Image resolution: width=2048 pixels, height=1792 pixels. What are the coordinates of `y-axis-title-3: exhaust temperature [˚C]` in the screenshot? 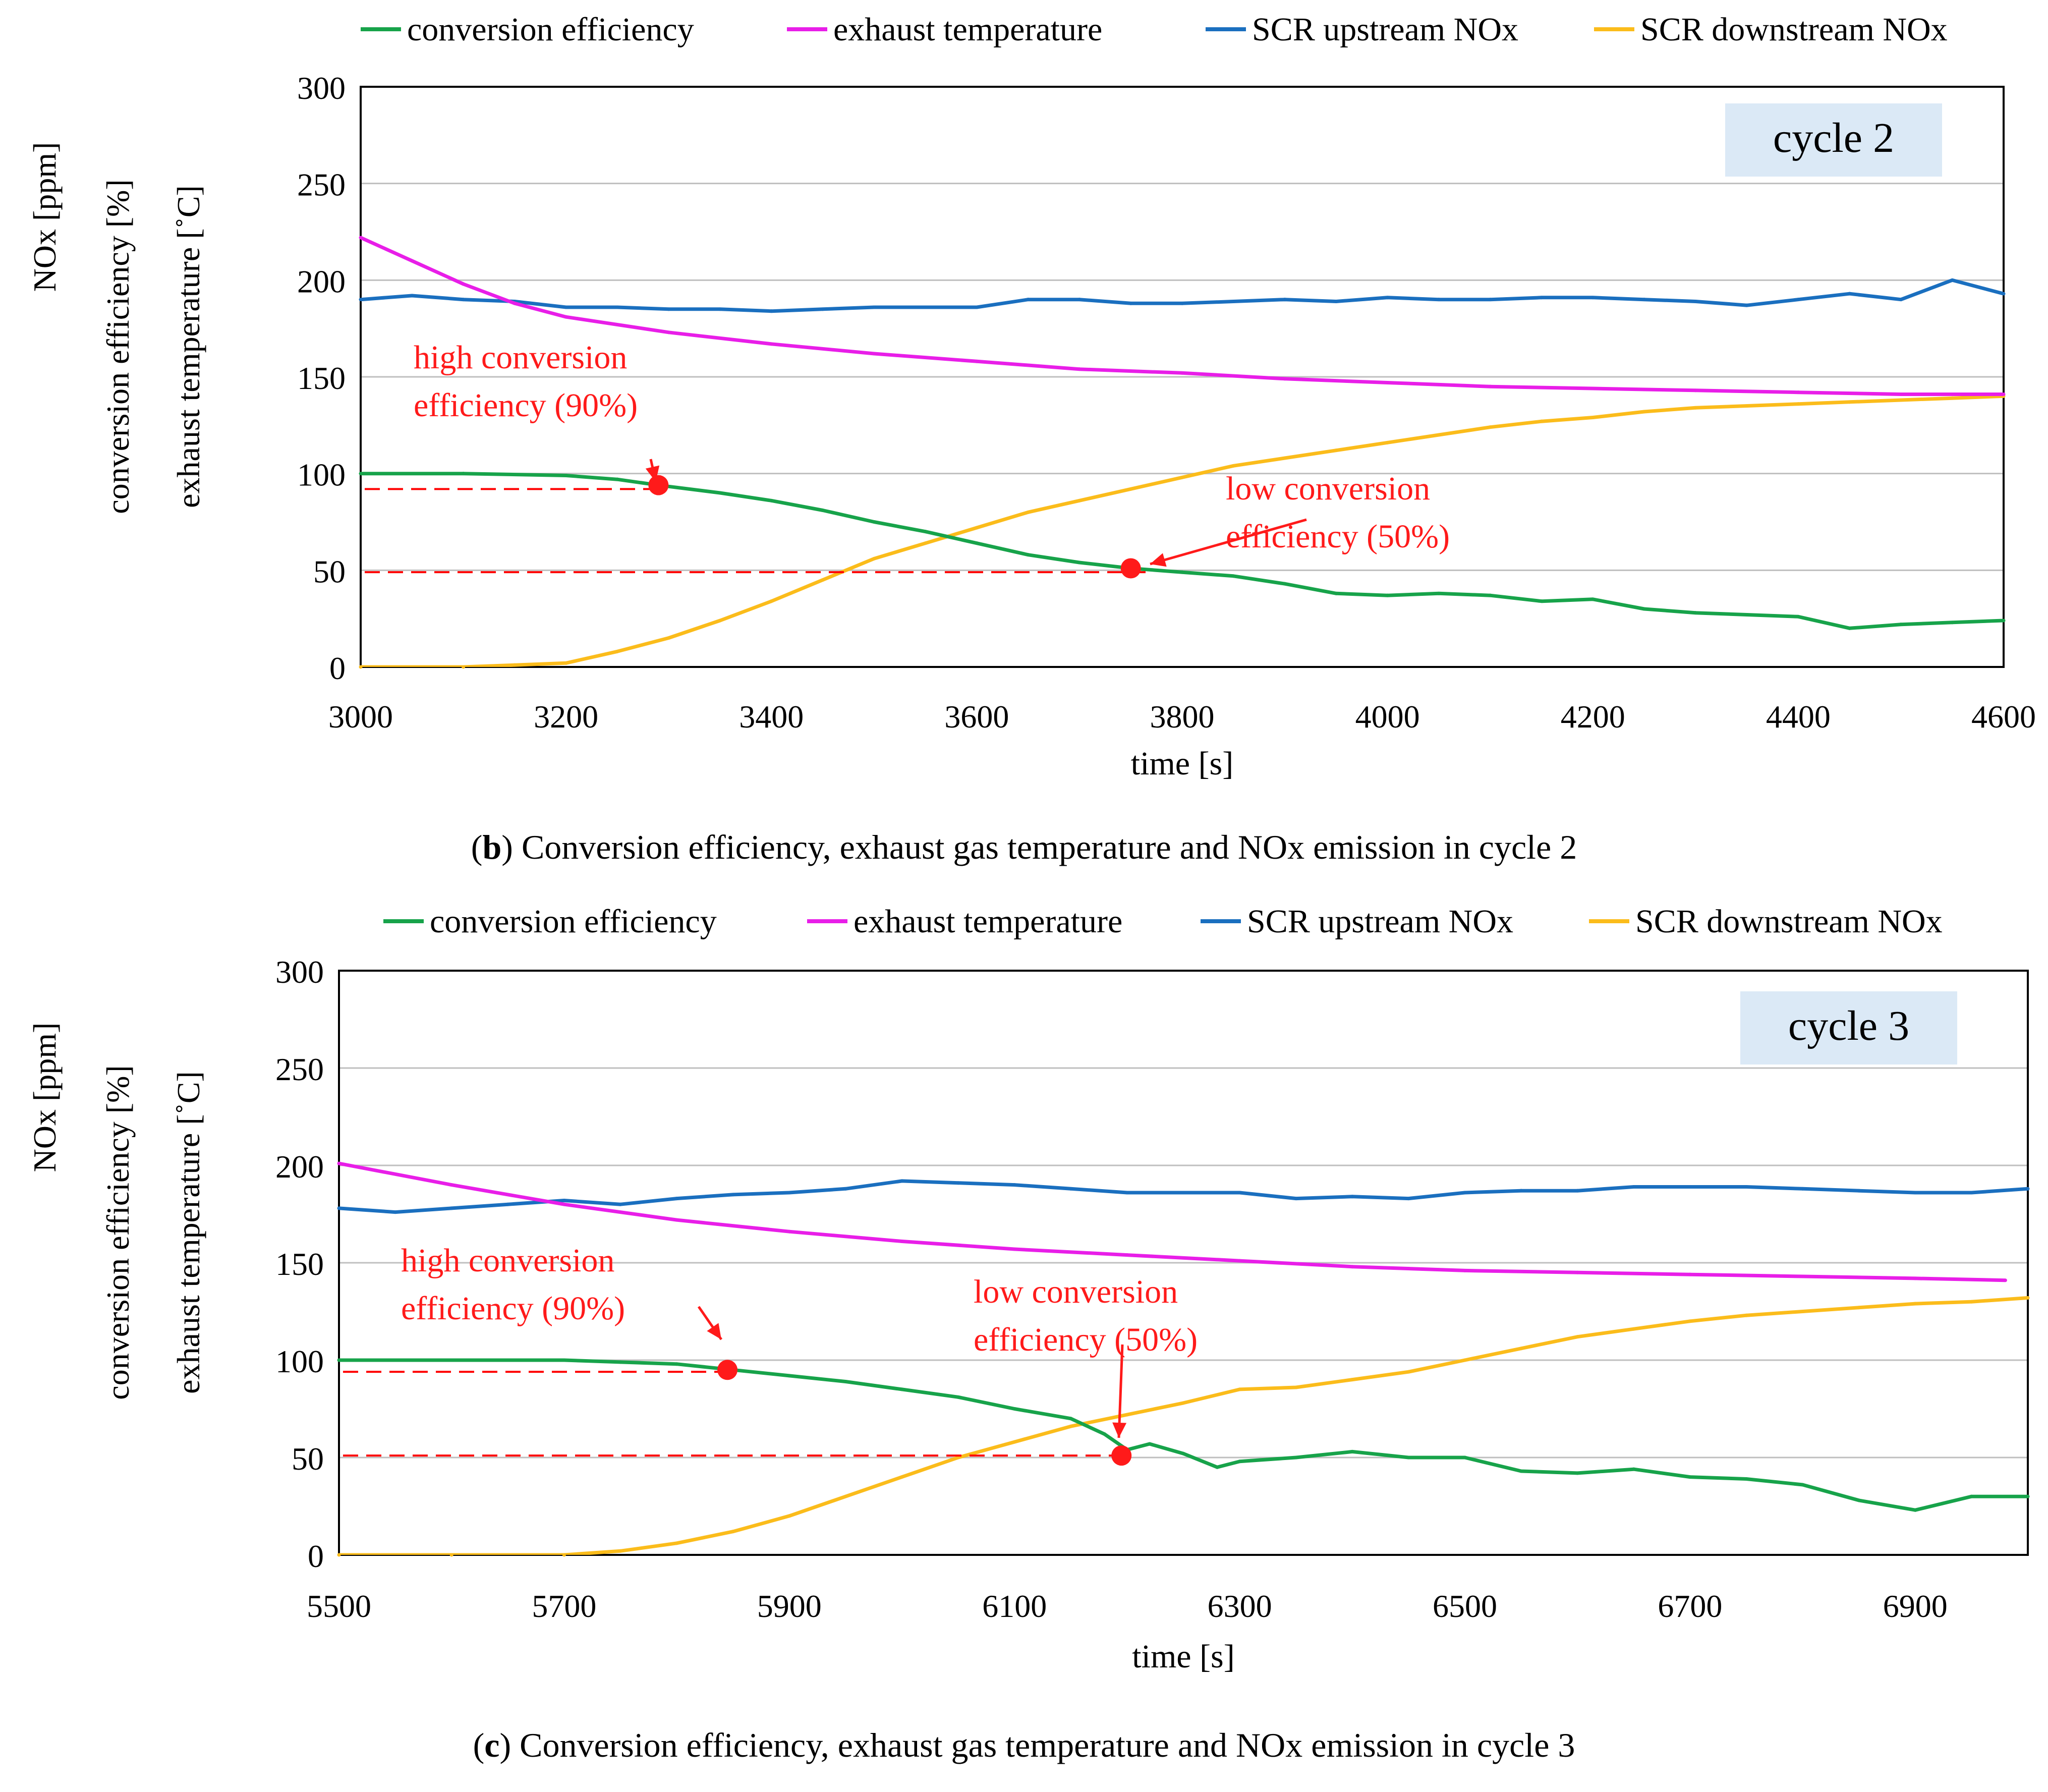 It's located at (188, 346).